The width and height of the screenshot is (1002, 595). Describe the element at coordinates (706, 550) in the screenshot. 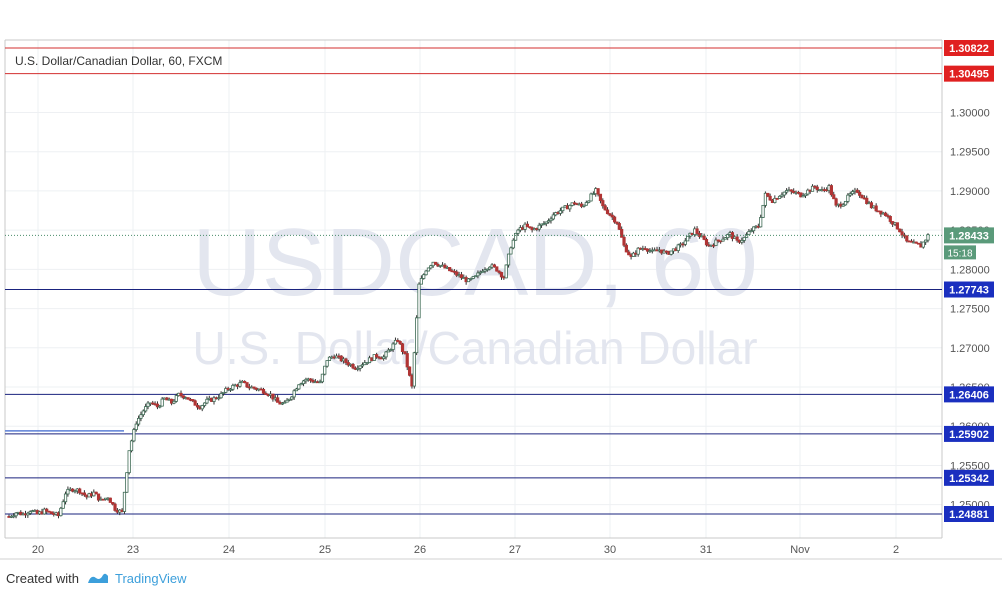

I see `x-tick-label: 31` at that location.